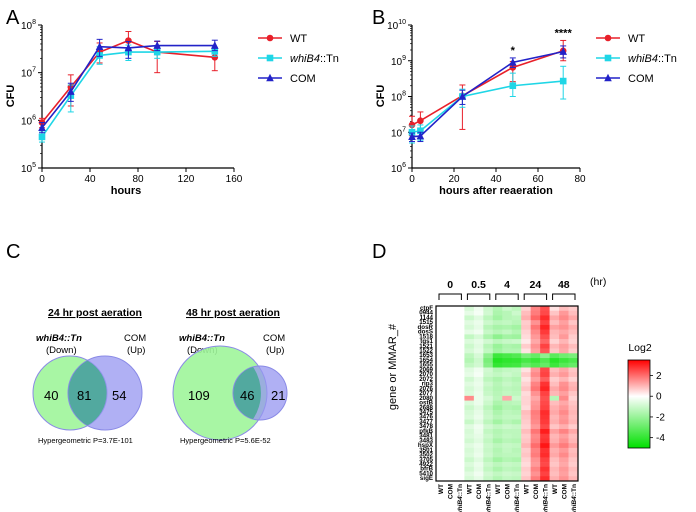 The image size is (696, 512). What do you see at coordinates (426, 450) in the screenshot?
I see `heatmap-row-label: 3501` at bounding box center [426, 450].